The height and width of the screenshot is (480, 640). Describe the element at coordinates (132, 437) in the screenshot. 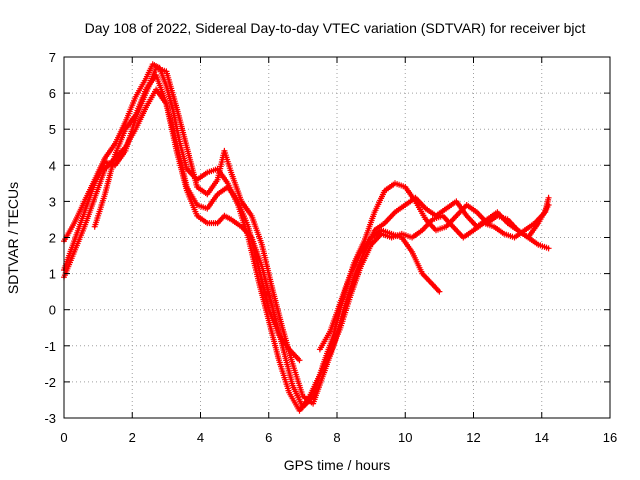

I see `x-tick-label: 2` at that location.